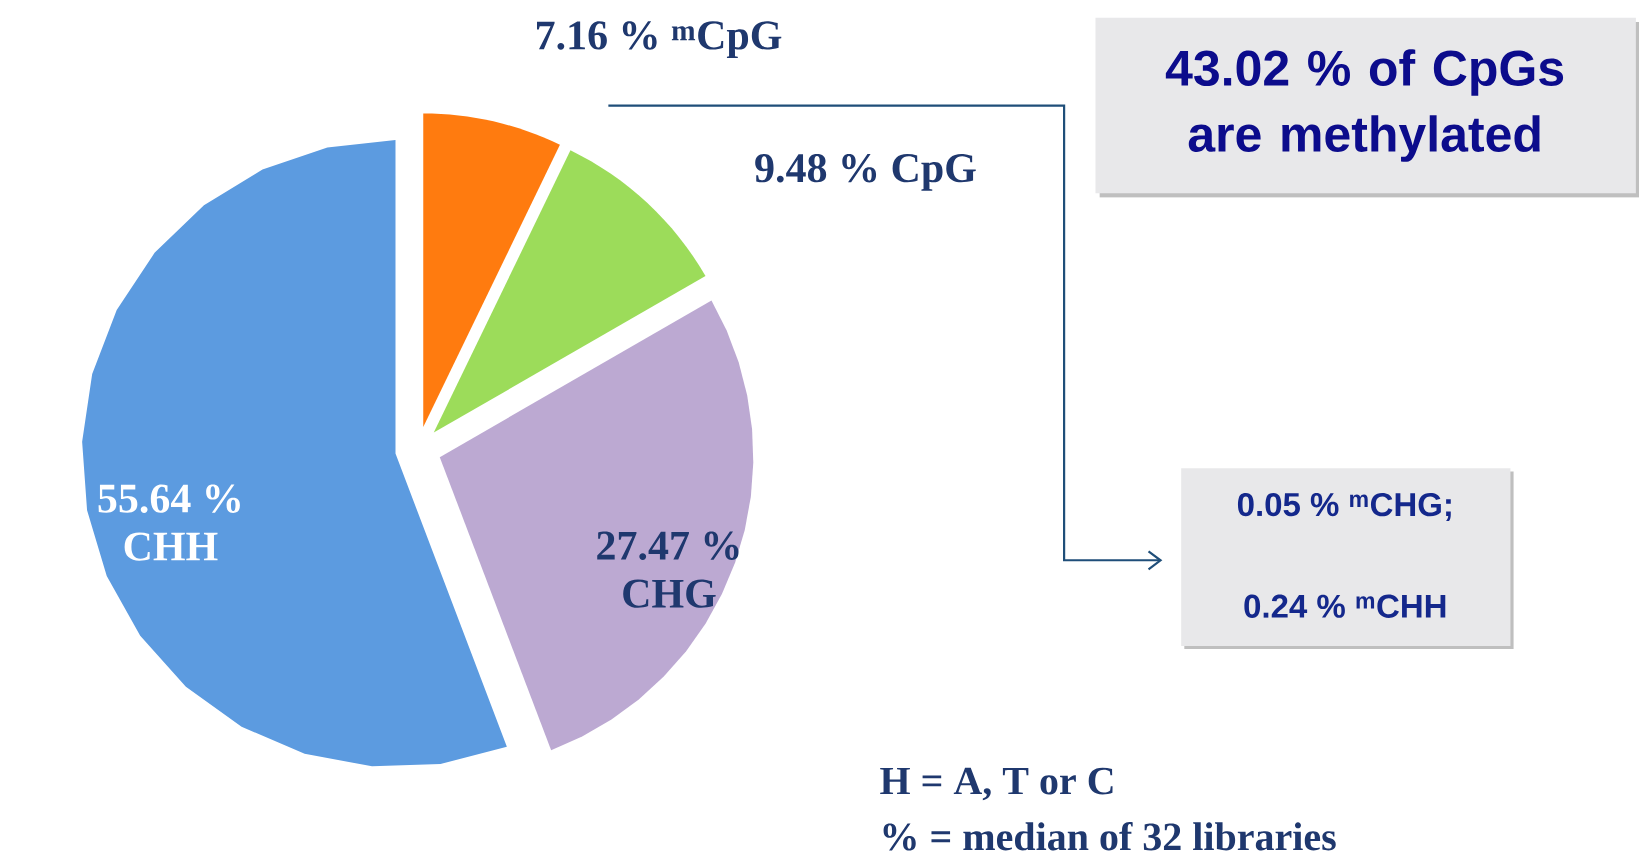 The height and width of the screenshot is (867, 1639). What do you see at coordinates (934, 173) in the screenshot?
I see `slice-label: CpG` at bounding box center [934, 173].